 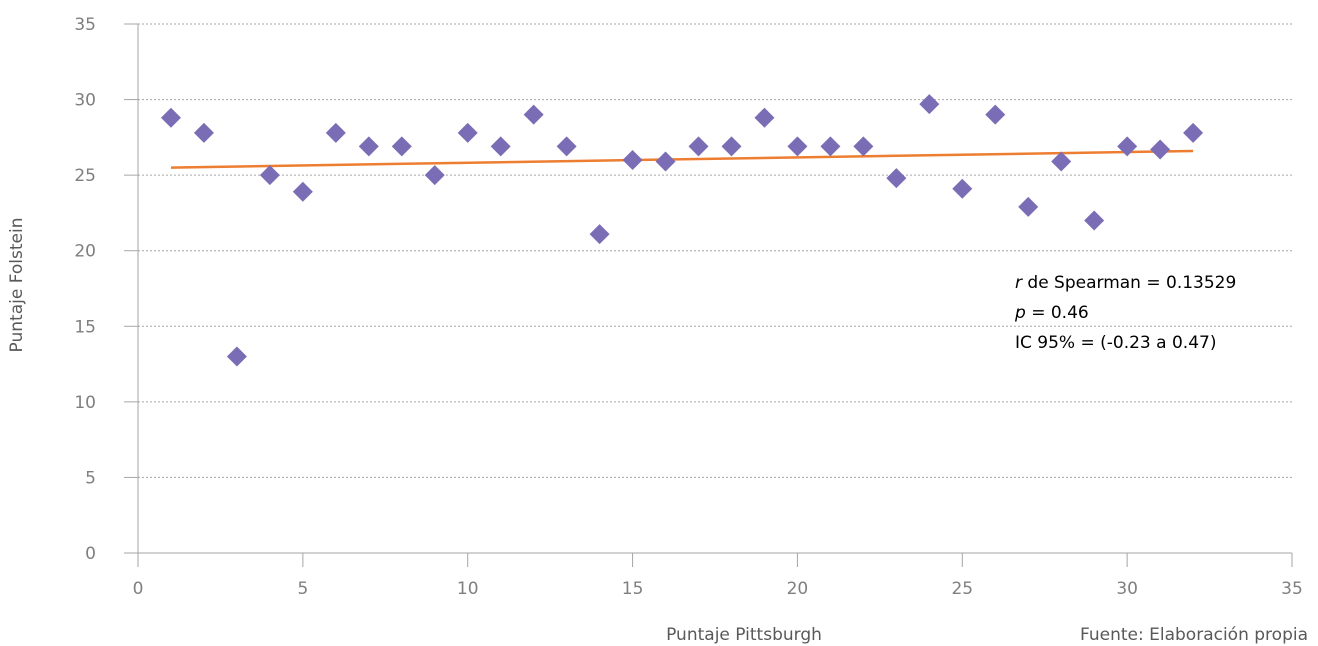 I want to click on x-tick-label-15: 15, so click(x=633, y=589).